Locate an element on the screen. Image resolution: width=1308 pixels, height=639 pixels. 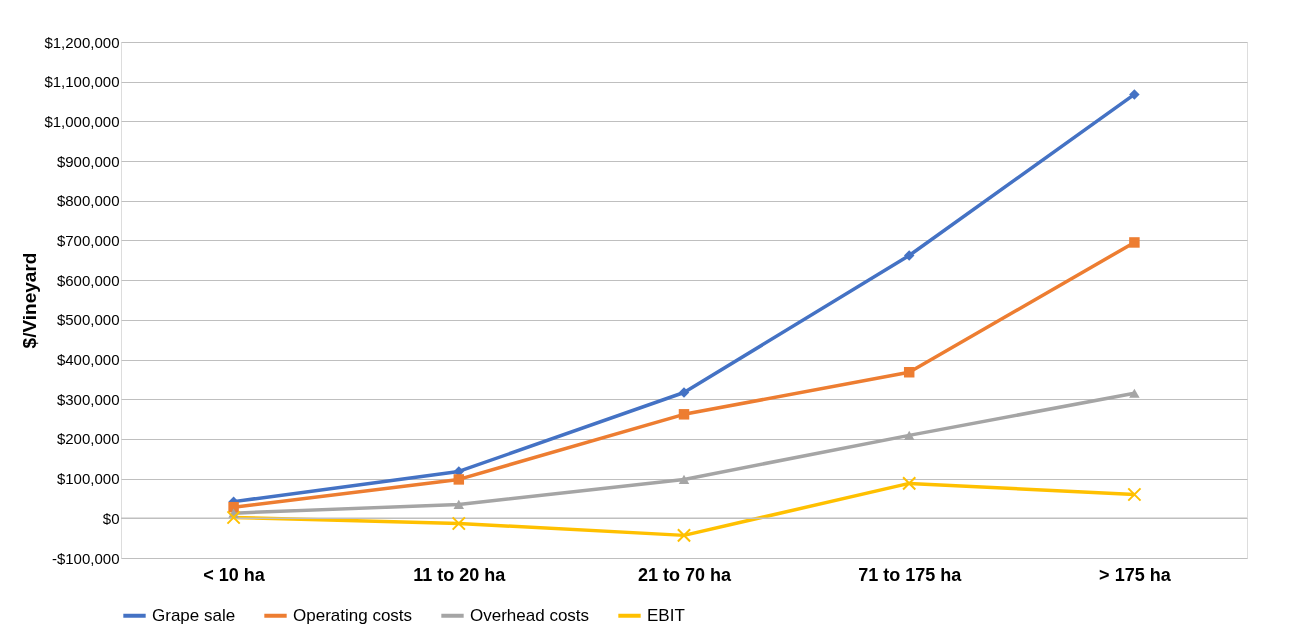
y-tick-label: $500,000 is located at coordinates (88, 320).